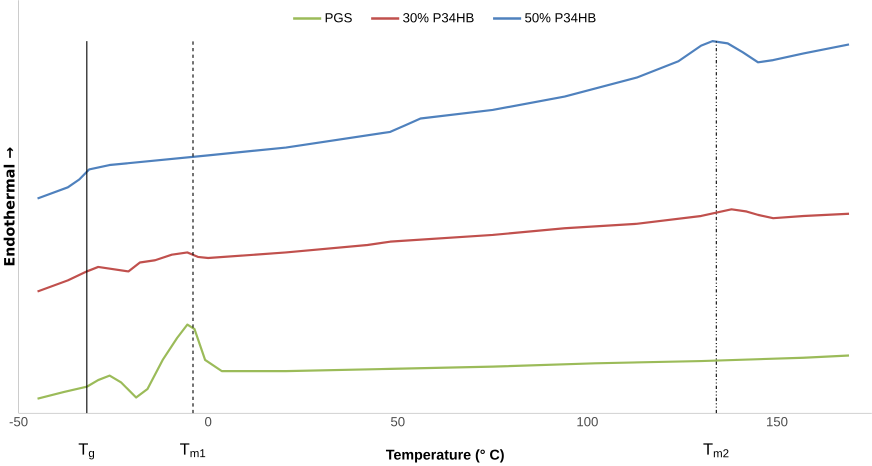 This screenshot has width=872, height=466. I want to click on x-axis-title: Temperature (° C), so click(445, 455).